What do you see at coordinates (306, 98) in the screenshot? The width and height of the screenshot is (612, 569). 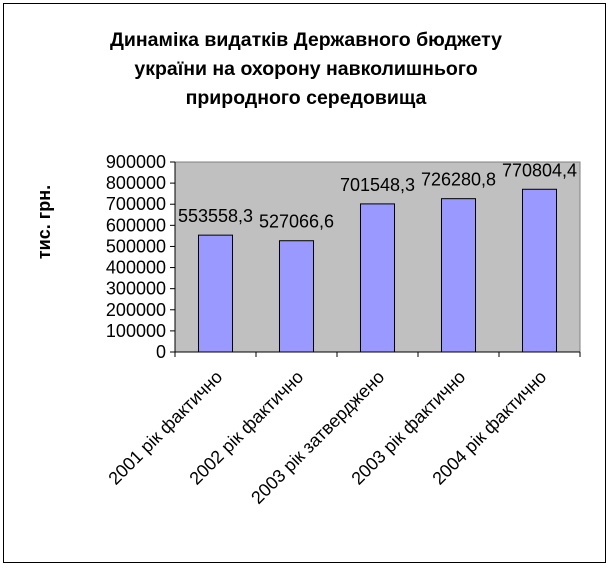 I see `chart-title-line-3: природного середовища` at bounding box center [306, 98].